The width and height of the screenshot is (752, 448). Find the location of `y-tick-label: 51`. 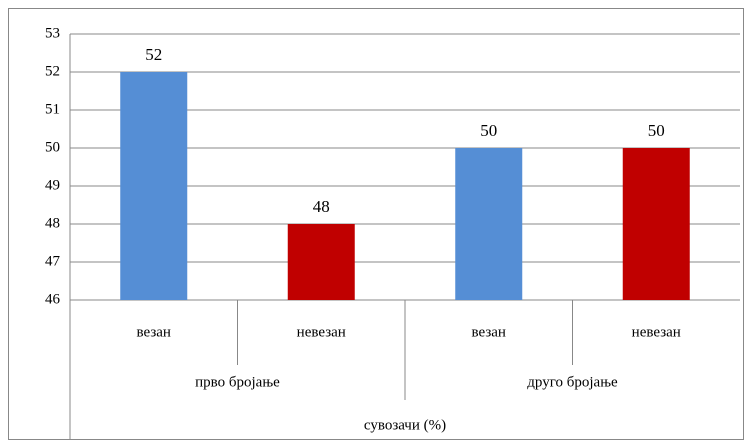

y-tick-label: 51 is located at coordinates (52, 109).